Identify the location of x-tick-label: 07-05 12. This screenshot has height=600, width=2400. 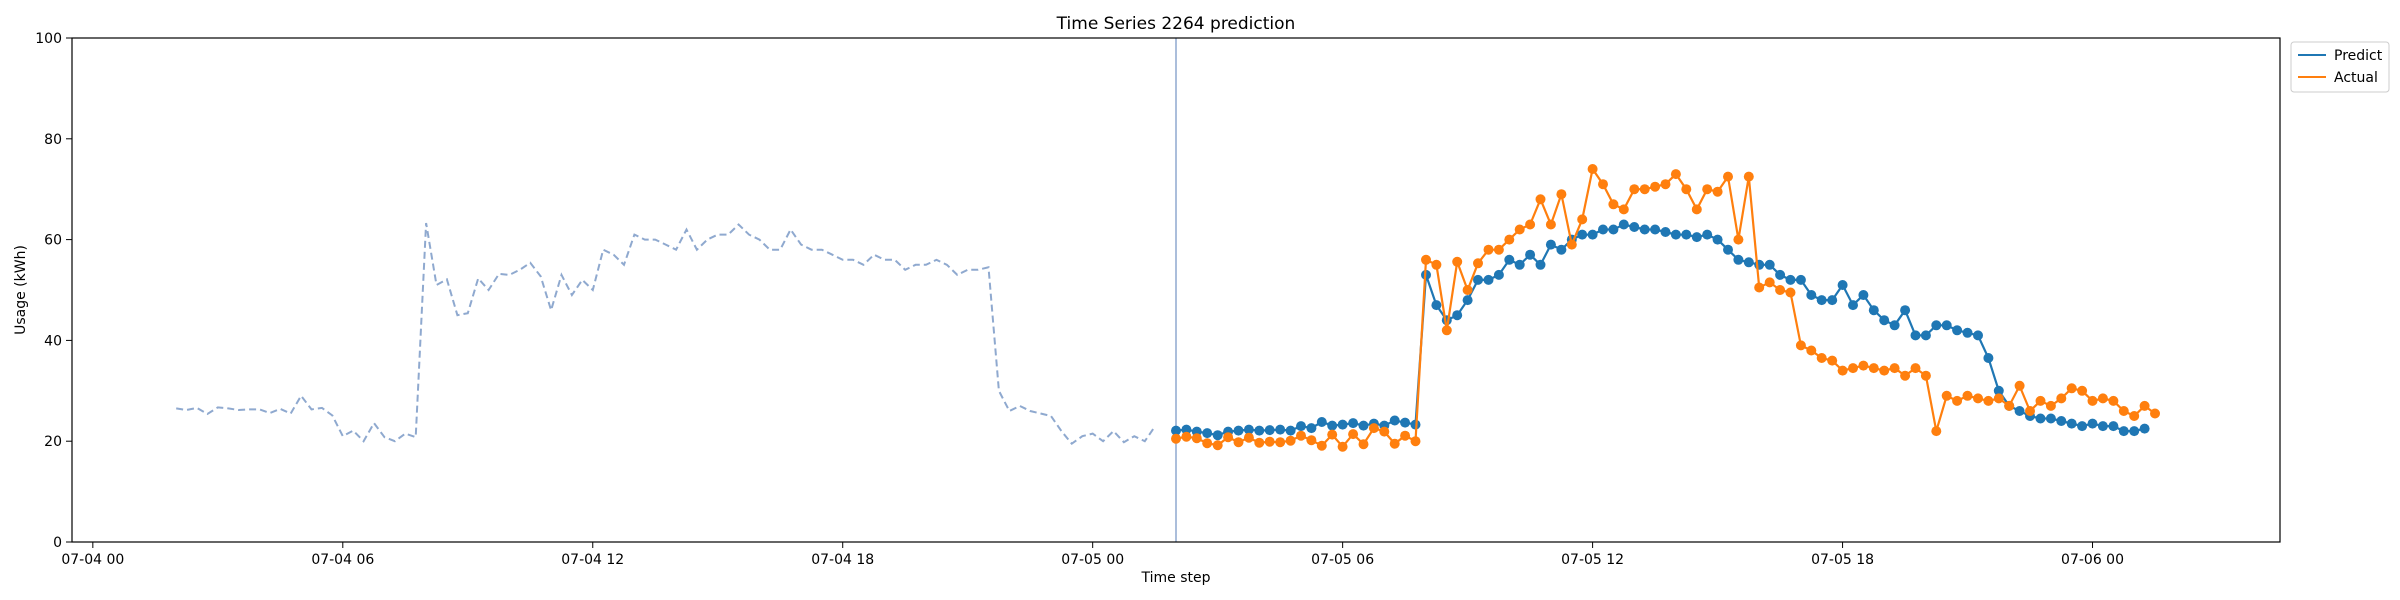
(1592, 560).